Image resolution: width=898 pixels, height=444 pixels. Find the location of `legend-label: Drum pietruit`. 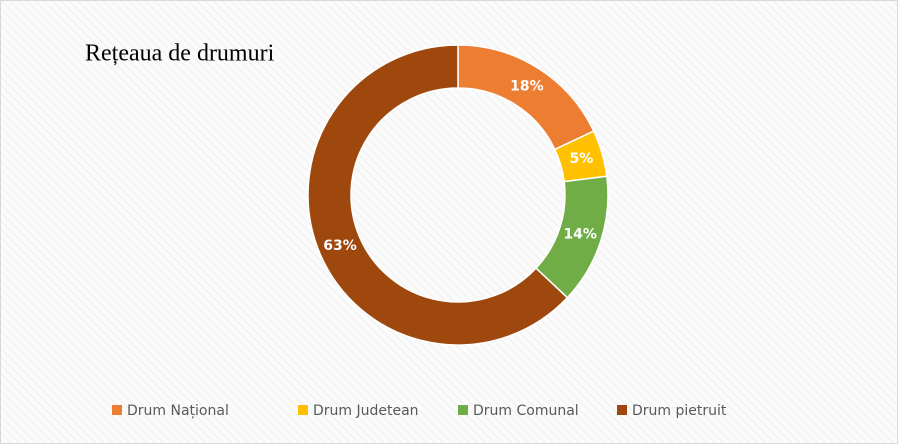

legend-label: Drum pietruit is located at coordinates (679, 411).